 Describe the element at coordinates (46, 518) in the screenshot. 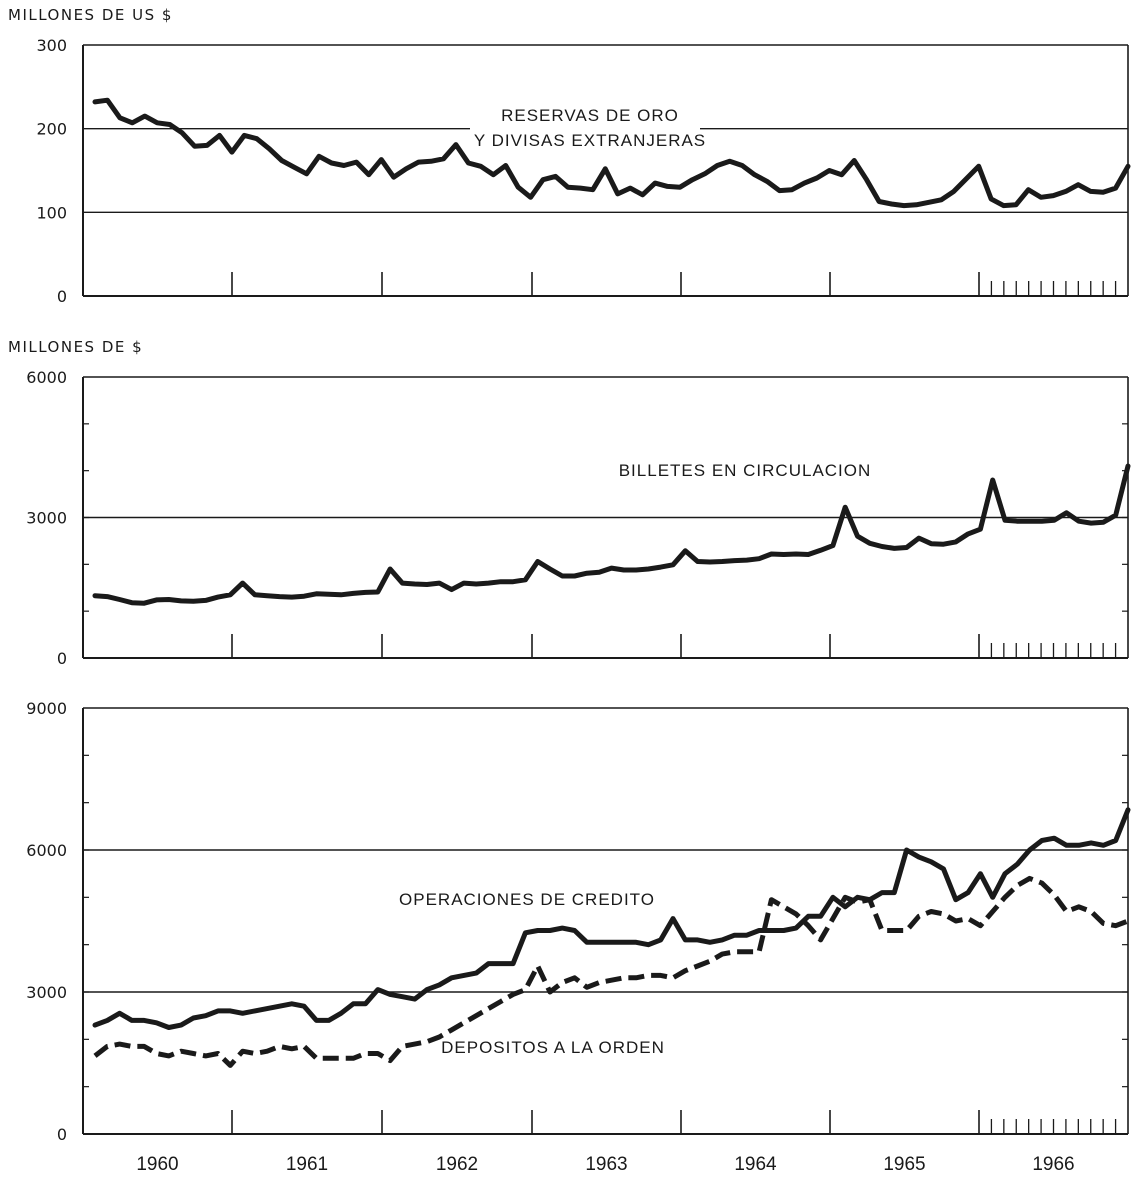

I see `panel2-ytick-label: 3000` at that location.